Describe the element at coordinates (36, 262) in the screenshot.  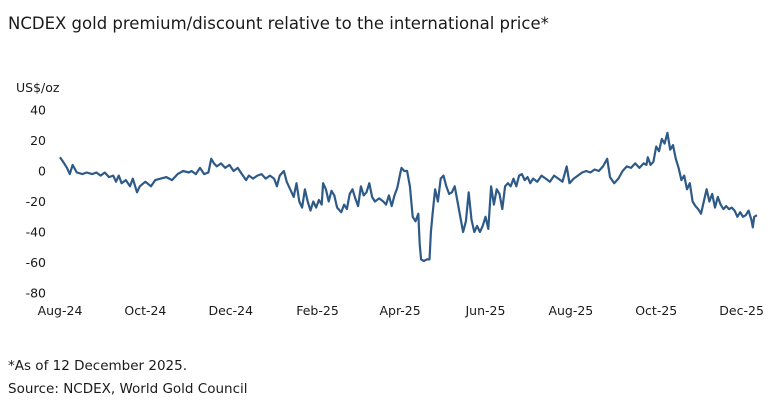
I see `y-tick-label: -60` at that location.